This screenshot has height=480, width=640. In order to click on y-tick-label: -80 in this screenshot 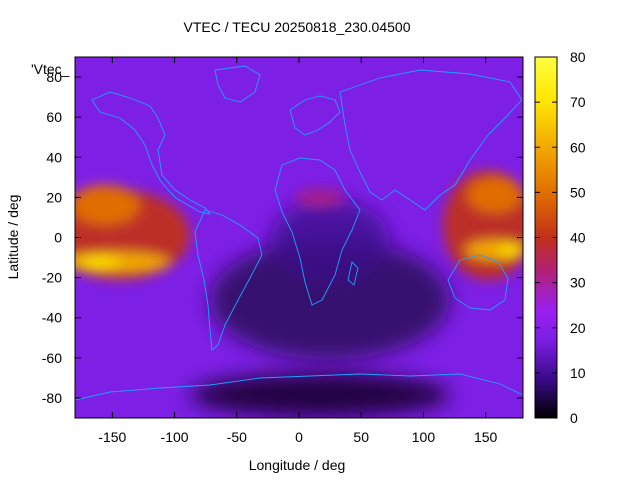, I will do `click(52, 398)`.